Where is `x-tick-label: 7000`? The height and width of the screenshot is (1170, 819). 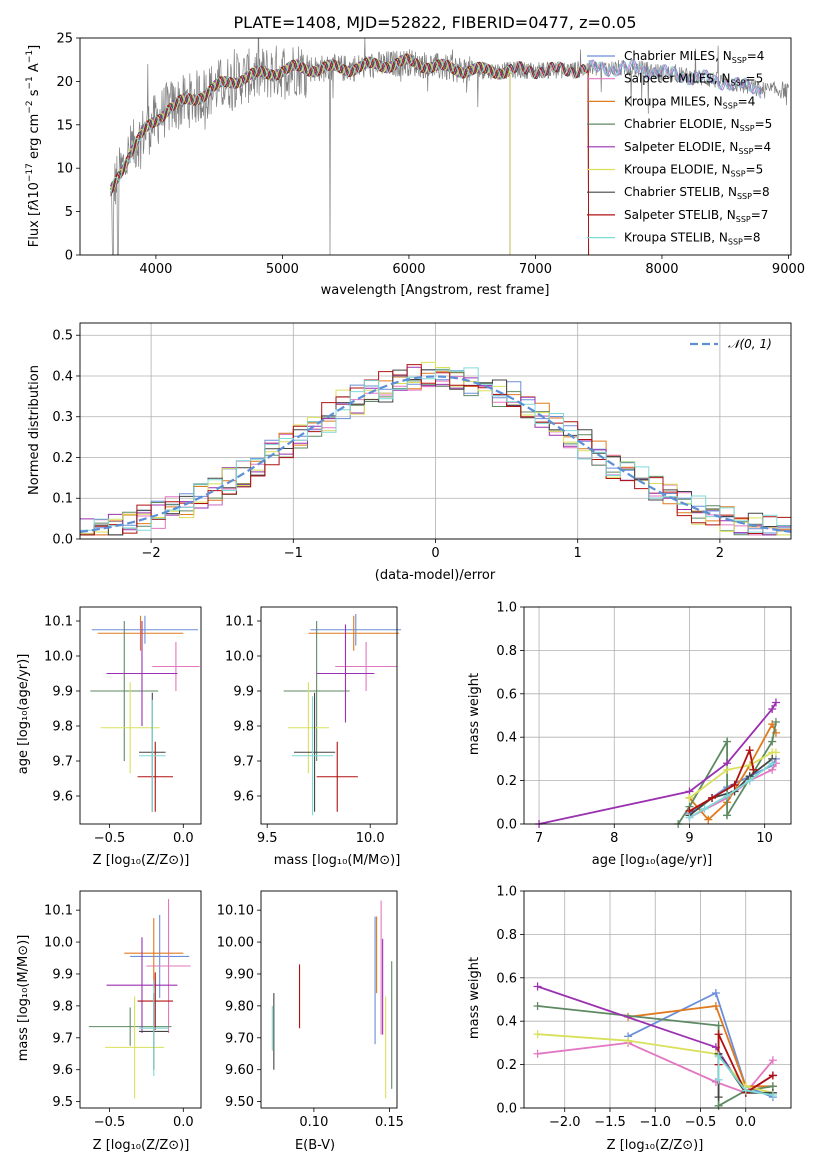 x-tick-label: 7000 is located at coordinates (535, 269).